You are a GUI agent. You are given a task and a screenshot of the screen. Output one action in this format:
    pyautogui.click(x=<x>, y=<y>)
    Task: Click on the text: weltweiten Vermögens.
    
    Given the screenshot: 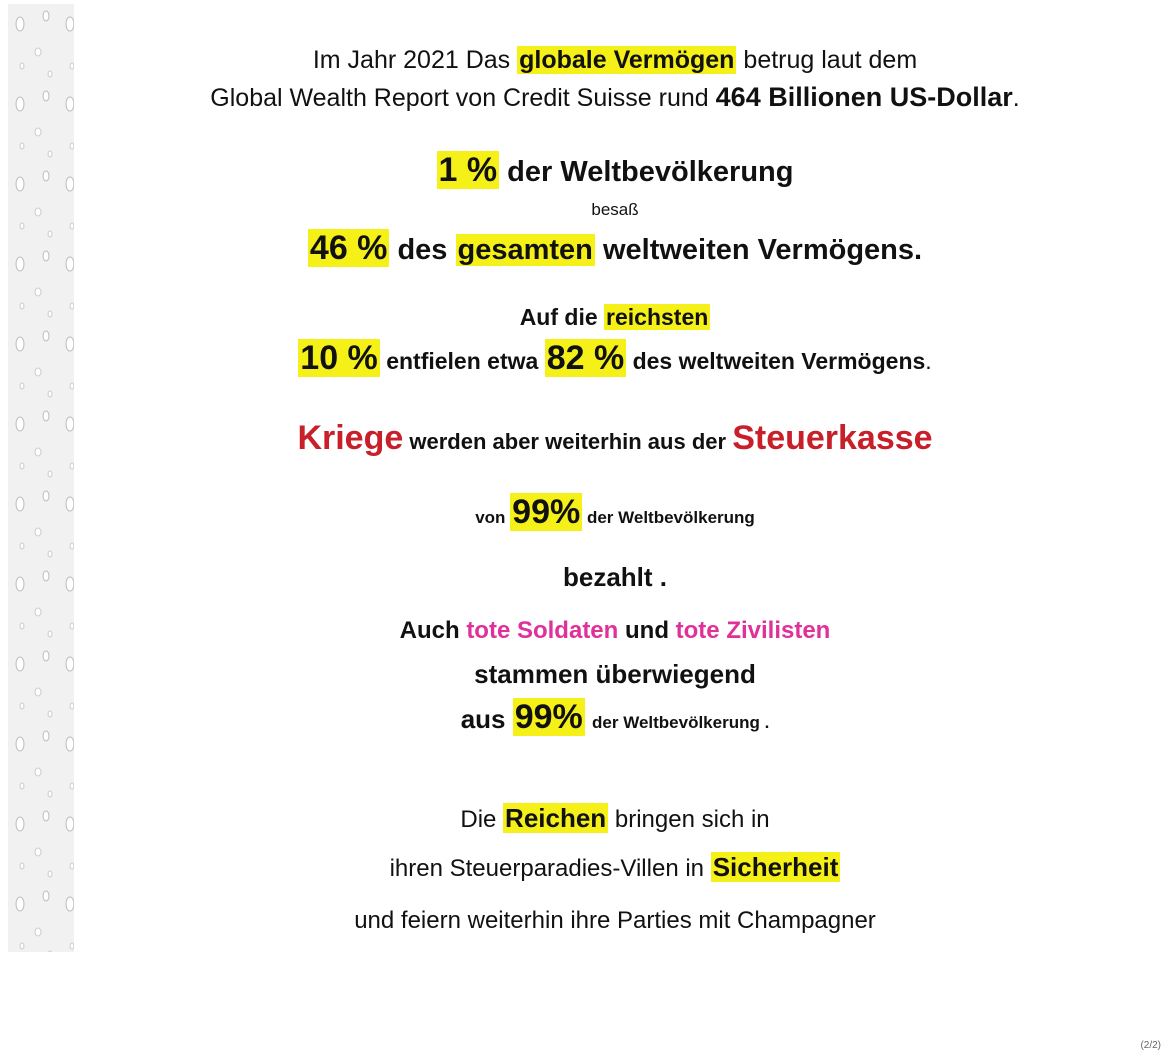 What is the action you would take?
    pyautogui.click(x=762, y=250)
    